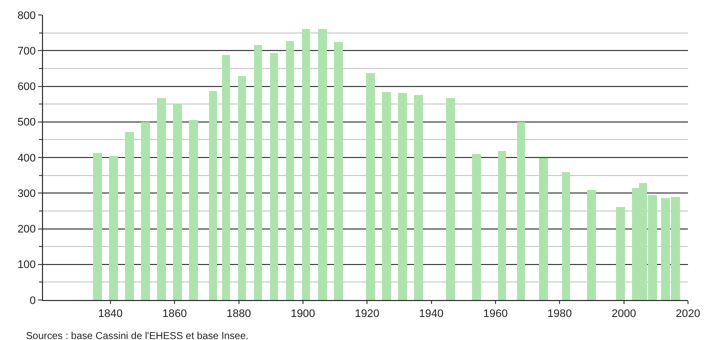  What do you see at coordinates (26, 51) in the screenshot?
I see `y-tick-label: 700` at bounding box center [26, 51].